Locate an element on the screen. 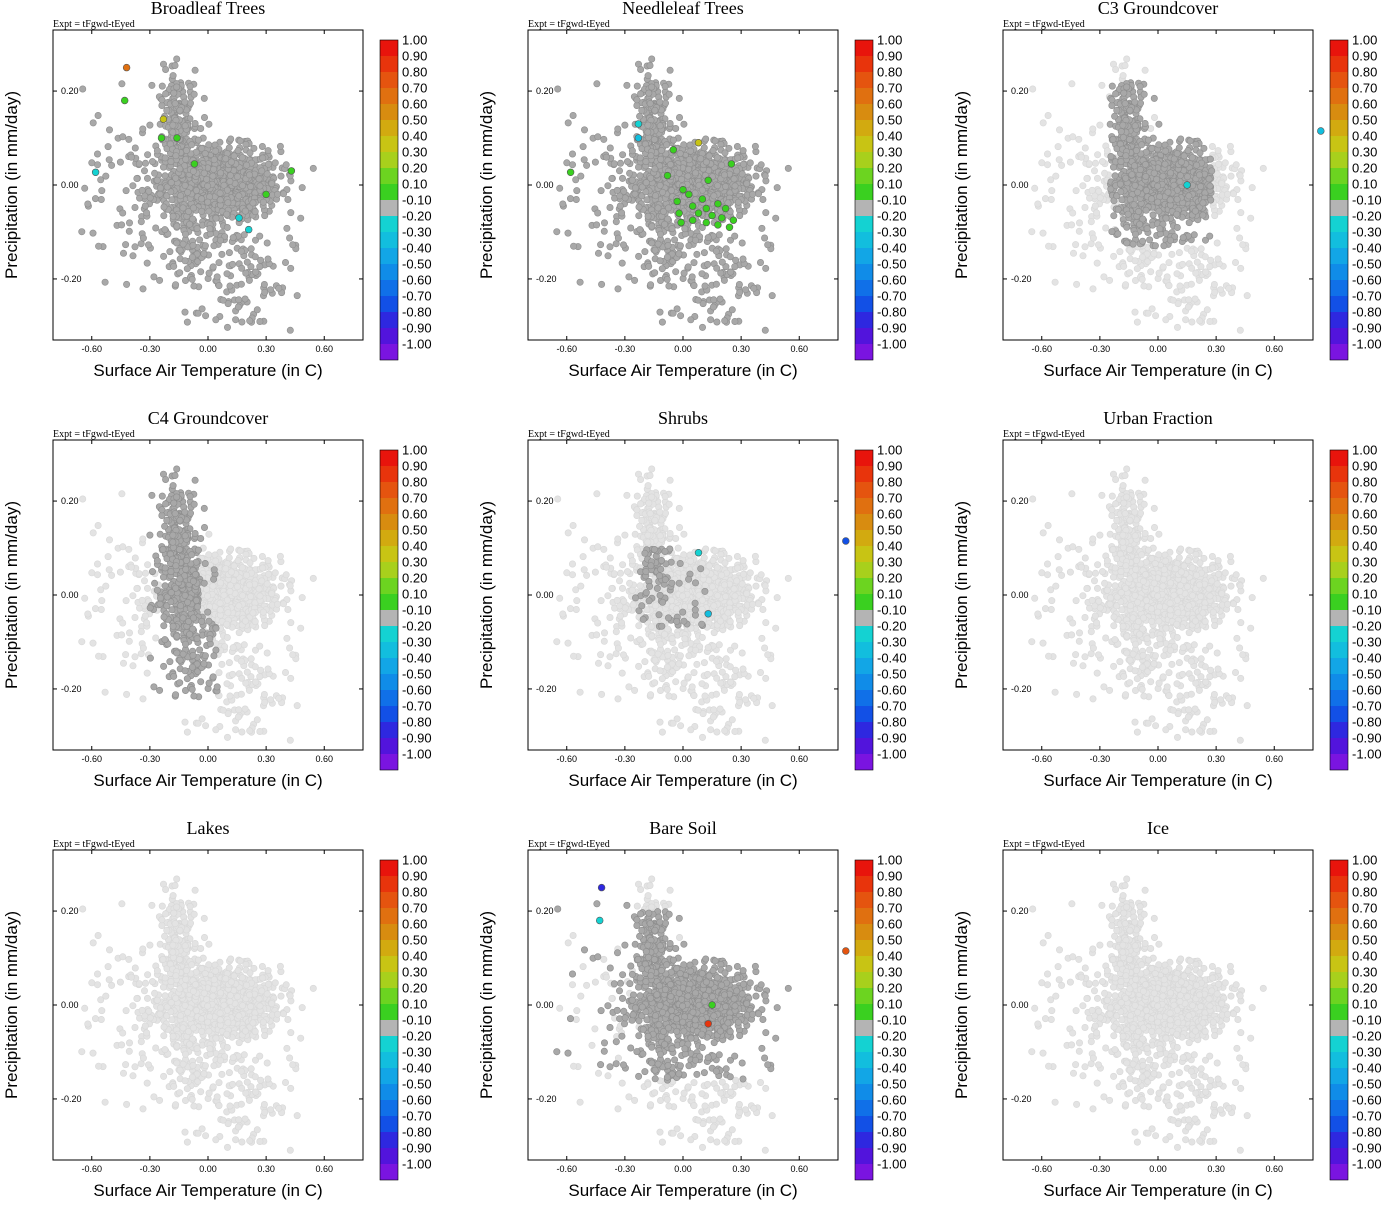  y-axis-label: Precipitation (in mm/day) is located at coordinates (11, 185).